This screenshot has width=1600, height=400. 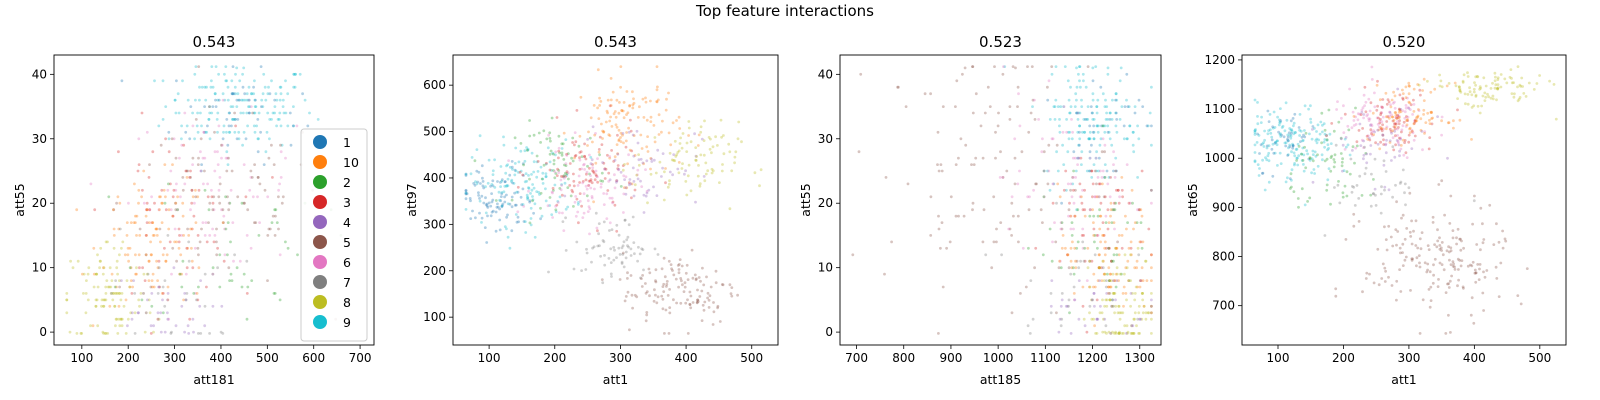 I want to click on y-axis-label: att55, so click(x=19, y=199).